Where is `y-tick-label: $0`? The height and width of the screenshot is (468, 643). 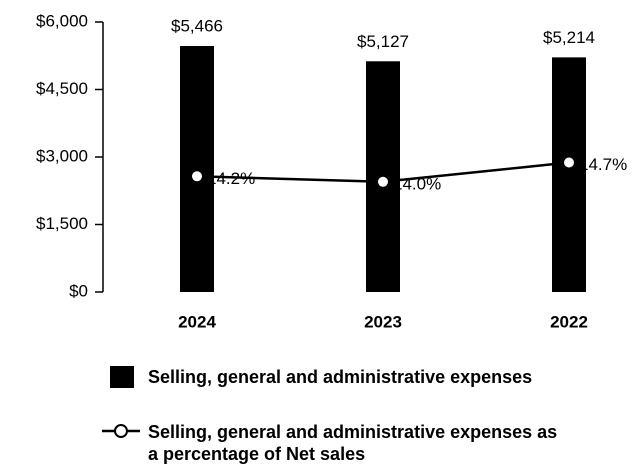 y-tick-label: $0 is located at coordinates (78, 290).